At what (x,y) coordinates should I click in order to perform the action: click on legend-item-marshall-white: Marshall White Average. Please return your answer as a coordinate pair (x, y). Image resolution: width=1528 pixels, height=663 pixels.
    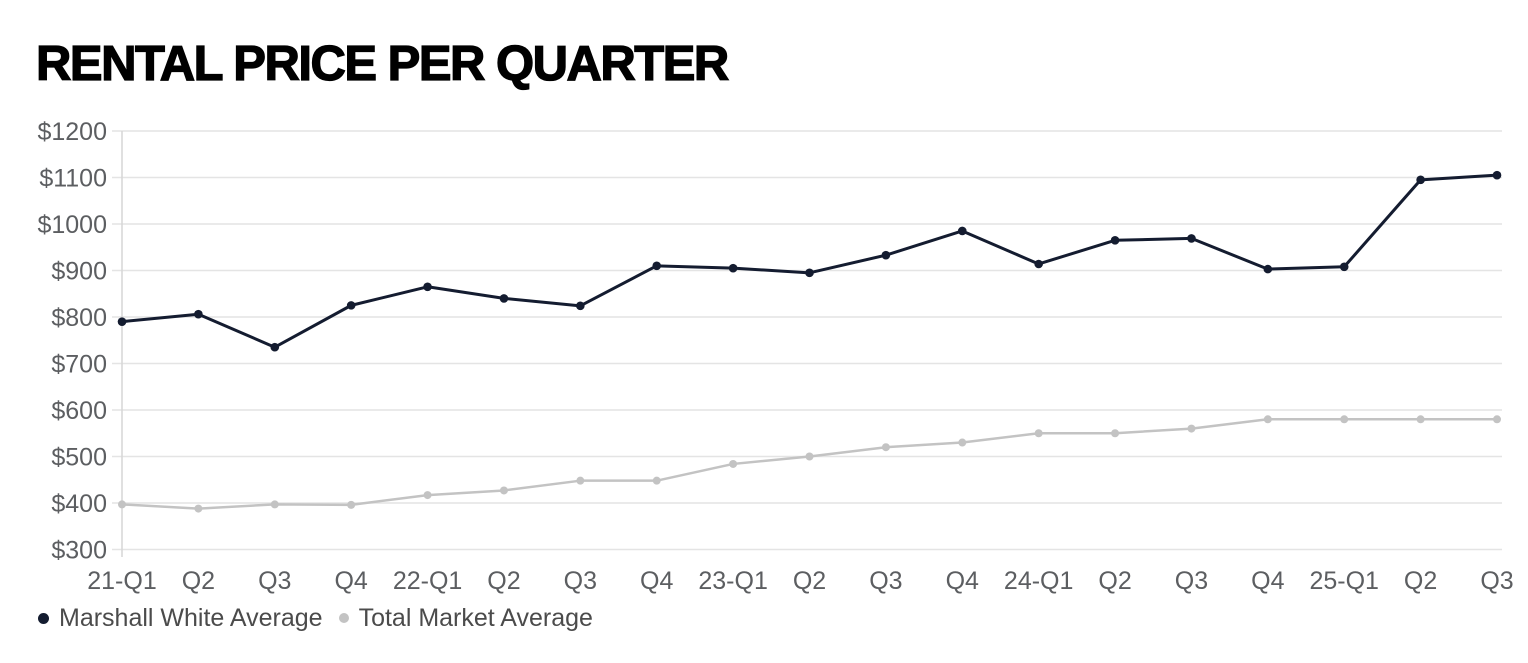
    Looking at the image, I should click on (180, 618).